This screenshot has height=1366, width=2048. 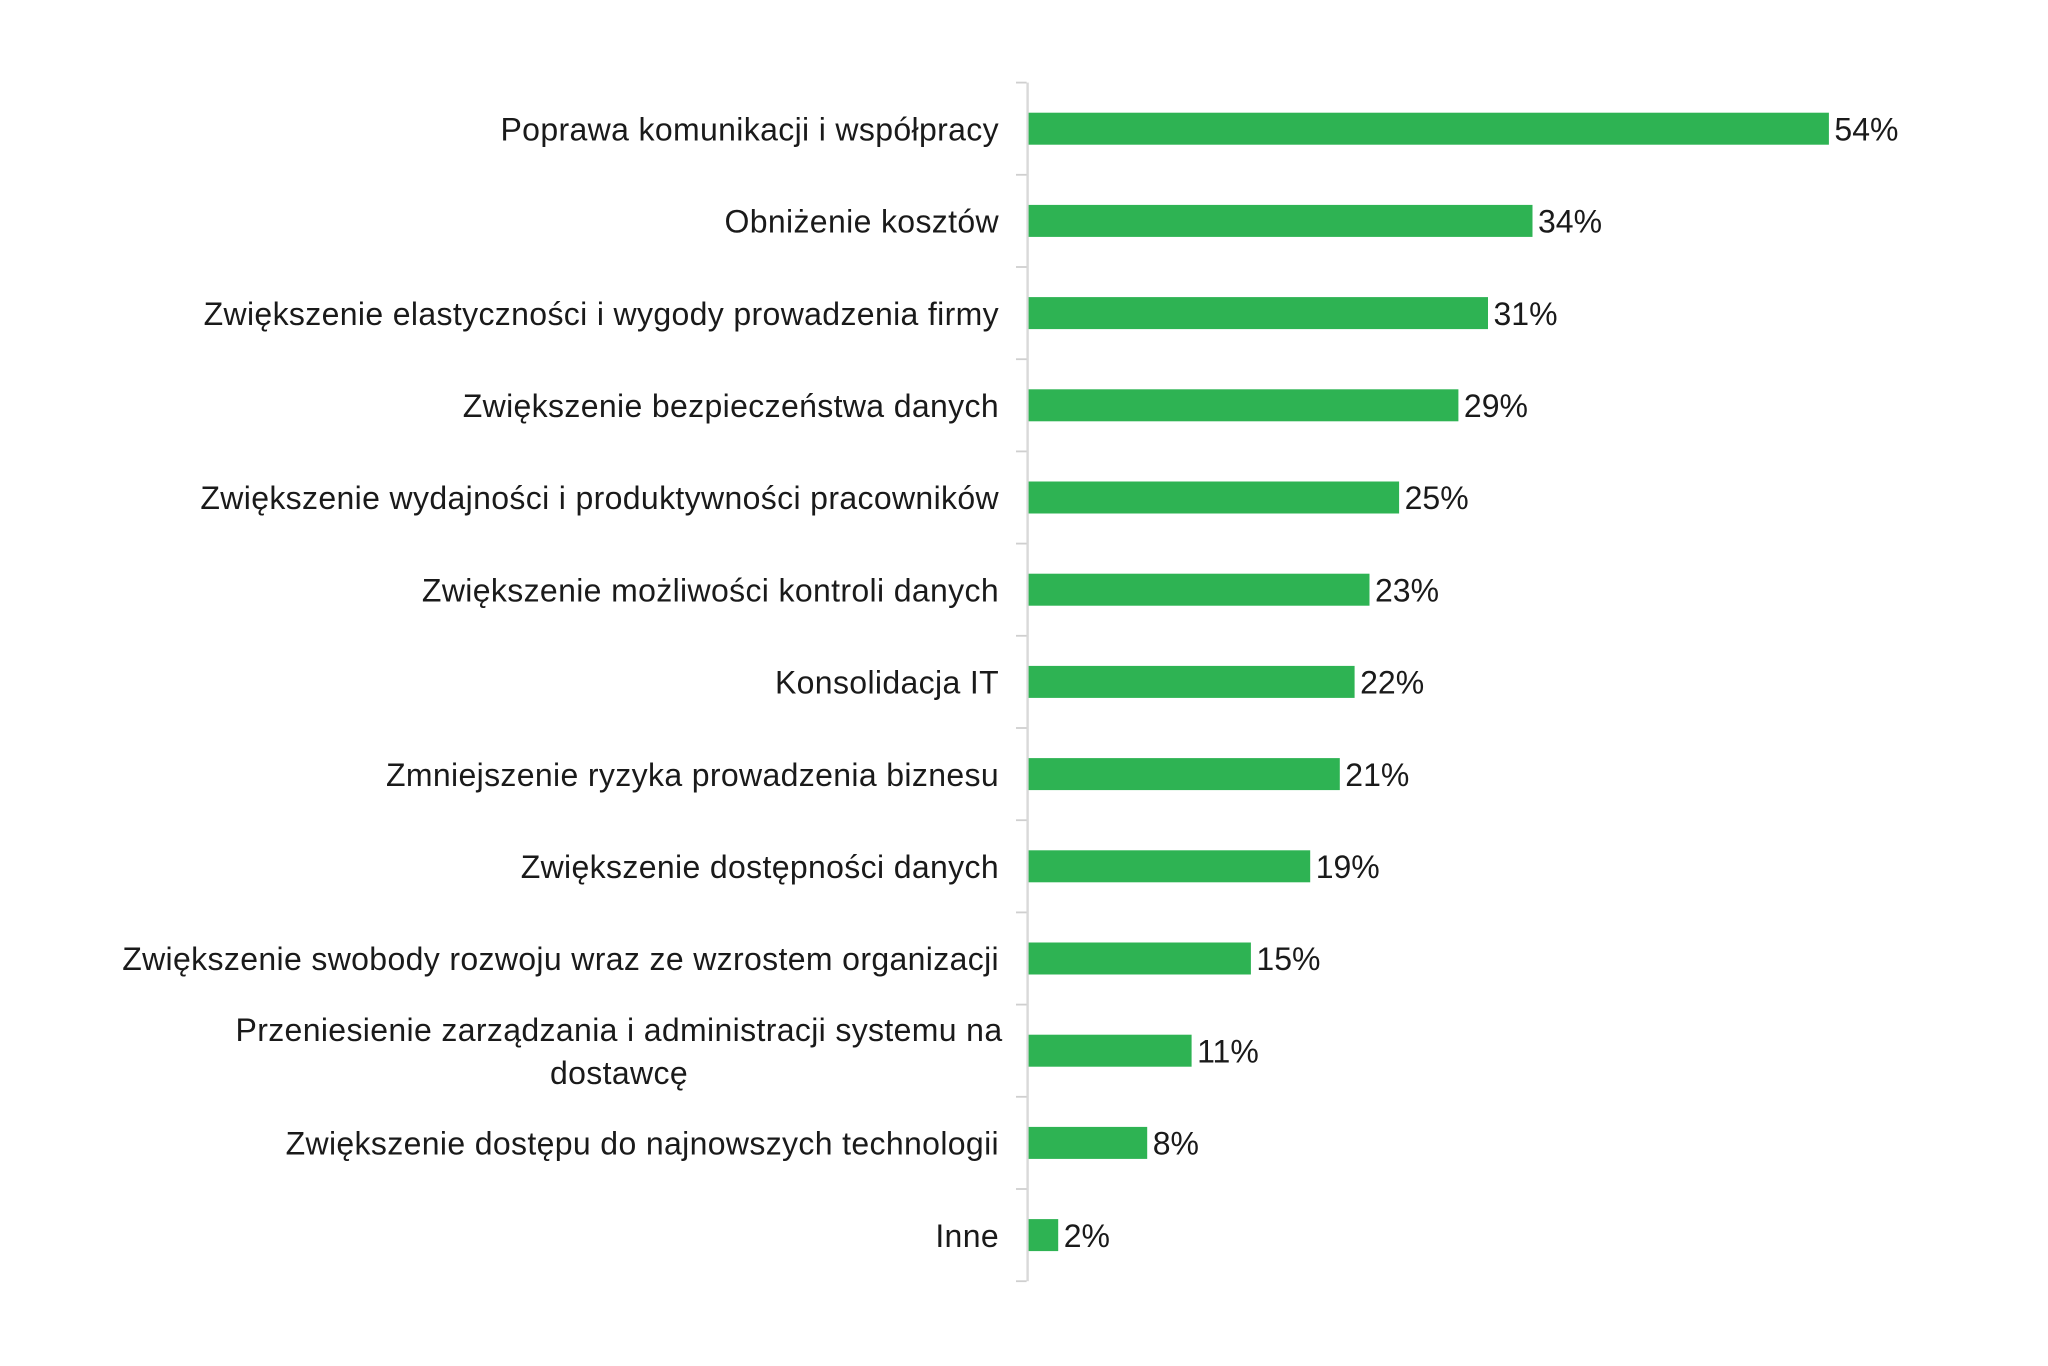 I want to click on svg-text: 8%, so click(x=1176, y=1144).